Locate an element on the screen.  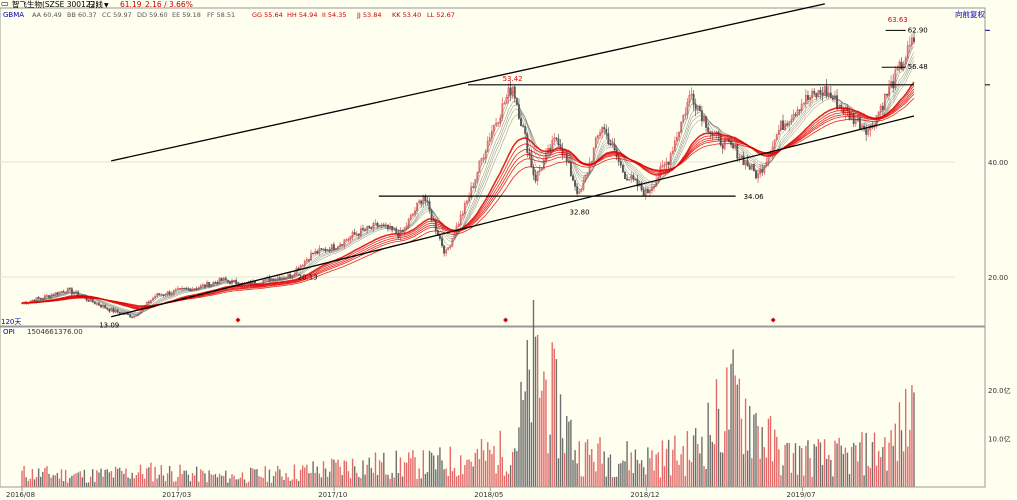
indicator-name: GBMA is located at coordinates (13, 15).